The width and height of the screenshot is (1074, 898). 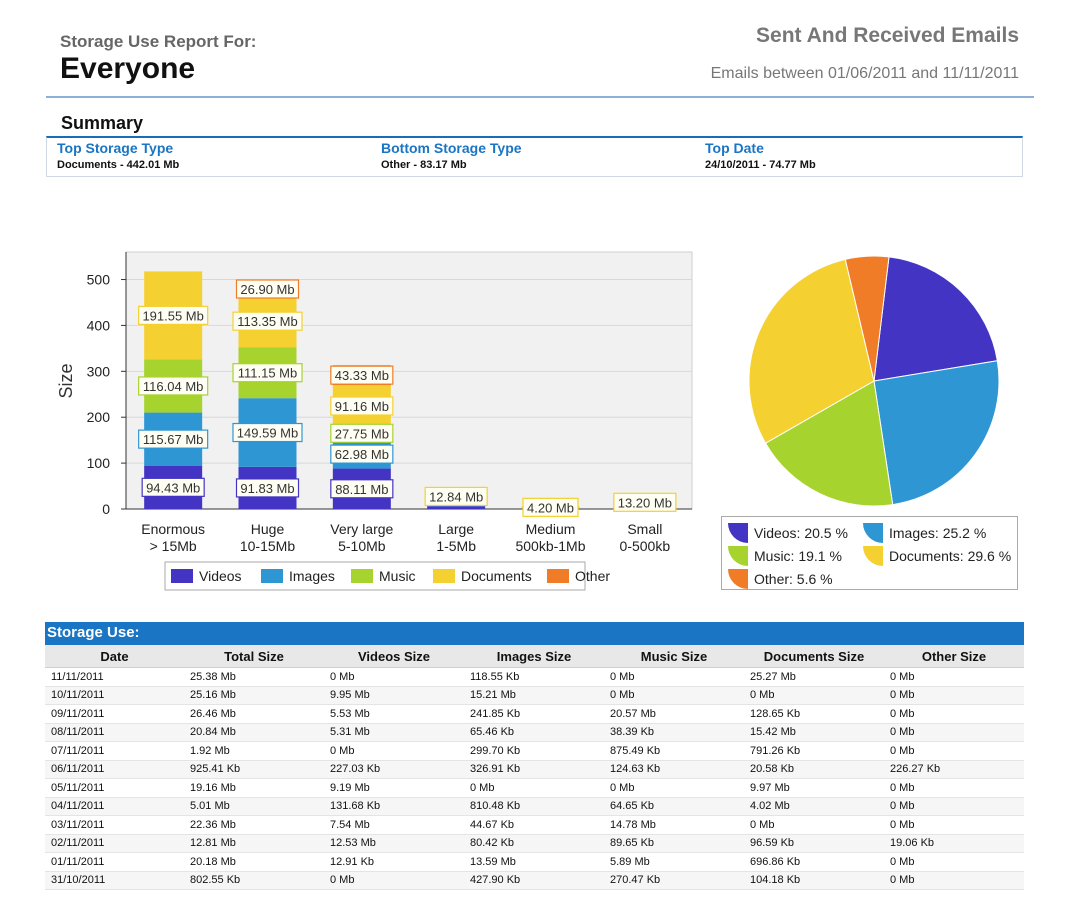 I want to click on pie-legend-label: Documents: 29.6 %, so click(x=950, y=556).